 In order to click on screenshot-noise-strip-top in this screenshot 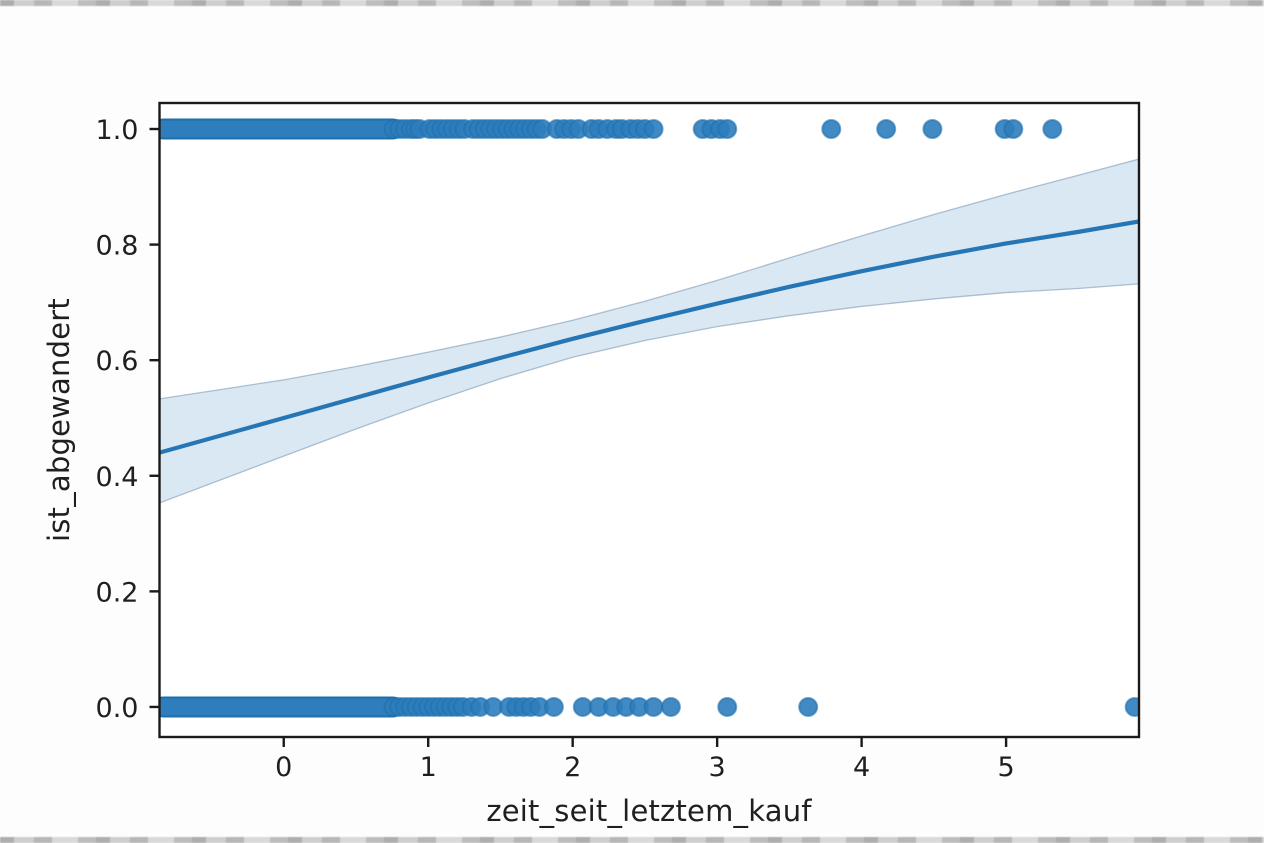, I will do `click(632, 3)`.